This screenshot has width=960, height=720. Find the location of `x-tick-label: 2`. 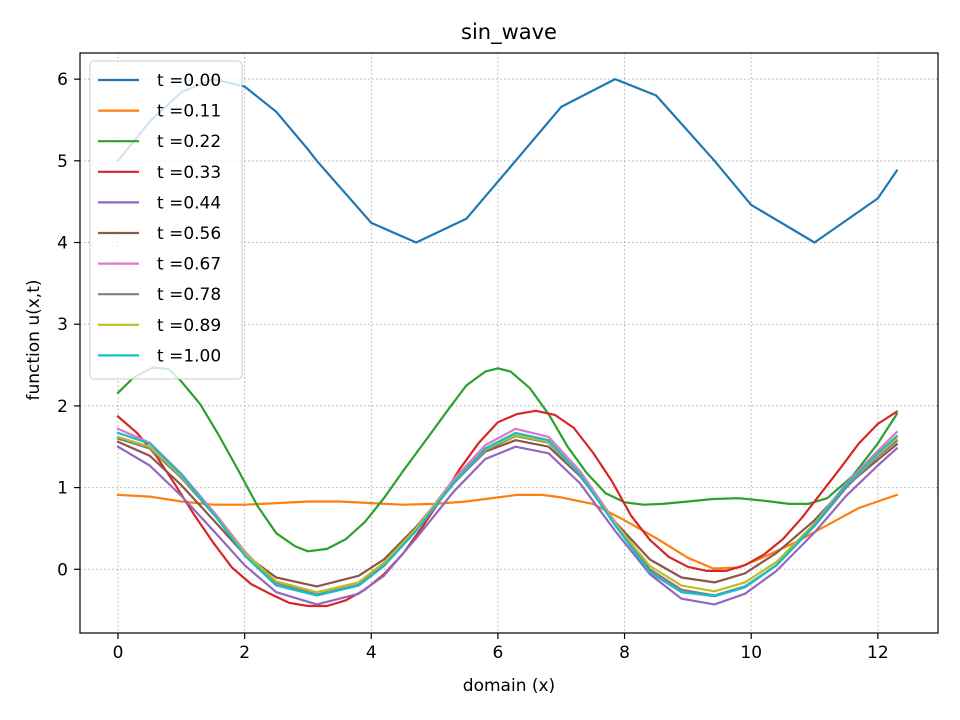

x-tick-label: 2 is located at coordinates (244, 653).